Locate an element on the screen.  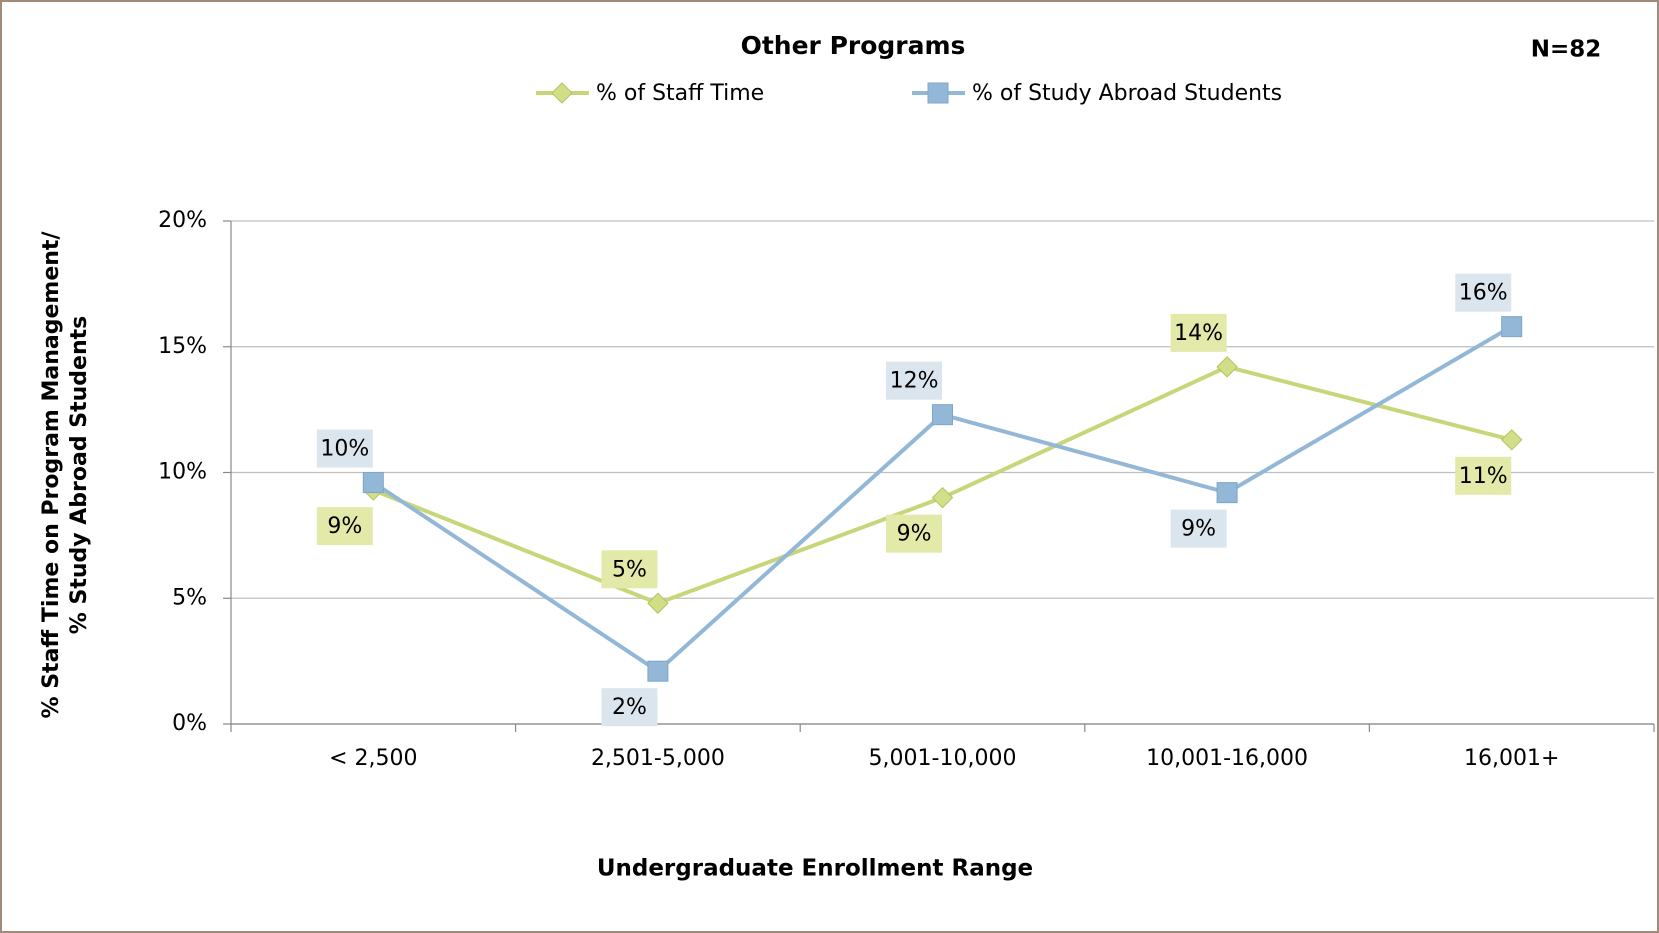
data-label: 11% is located at coordinates (1483, 476).